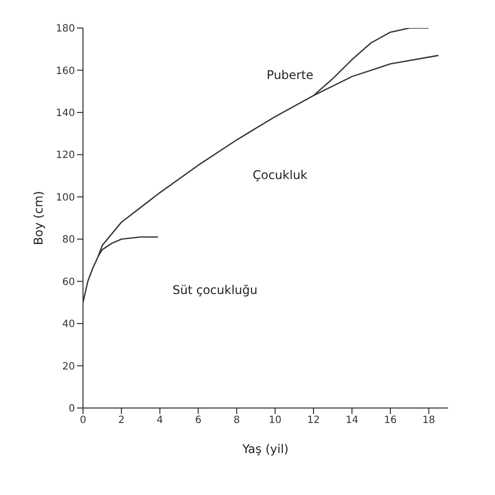 The image size is (495, 495). What do you see at coordinates (160, 420) in the screenshot?
I see `x-tick-label: 4` at bounding box center [160, 420].